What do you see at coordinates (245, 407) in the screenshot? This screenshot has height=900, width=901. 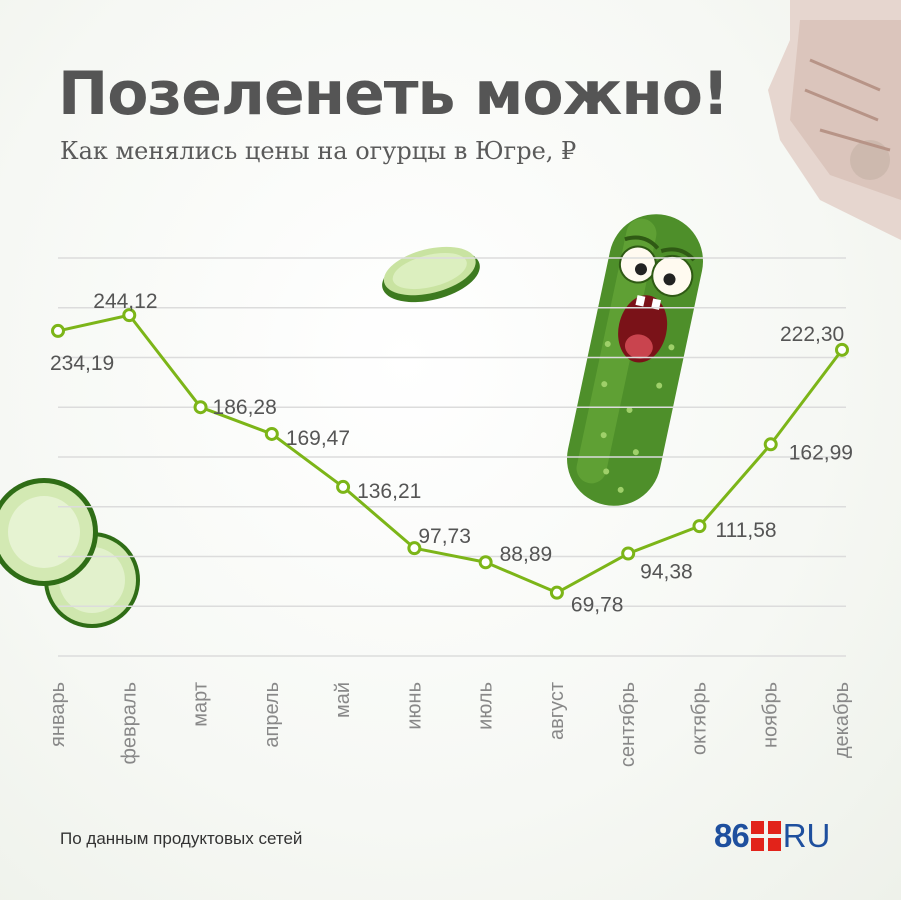 I see `data-label: 186,28` at bounding box center [245, 407].